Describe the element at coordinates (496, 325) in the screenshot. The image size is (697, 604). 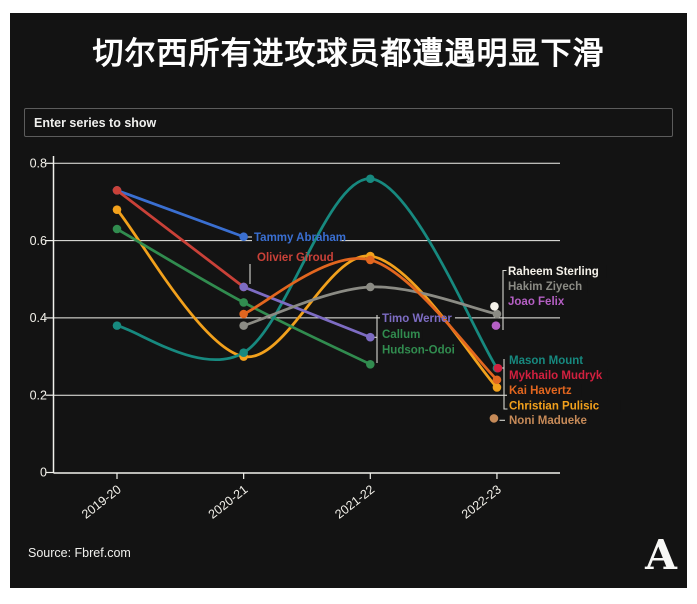
I see `data-point-joao-felix` at that location.